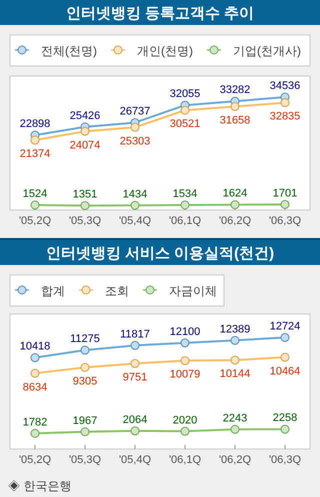 The image size is (320, 497). What do you see at coordinates (285, 193) in the screenshot?
I see `data-label: 1701` at bounding box center [285, 193].